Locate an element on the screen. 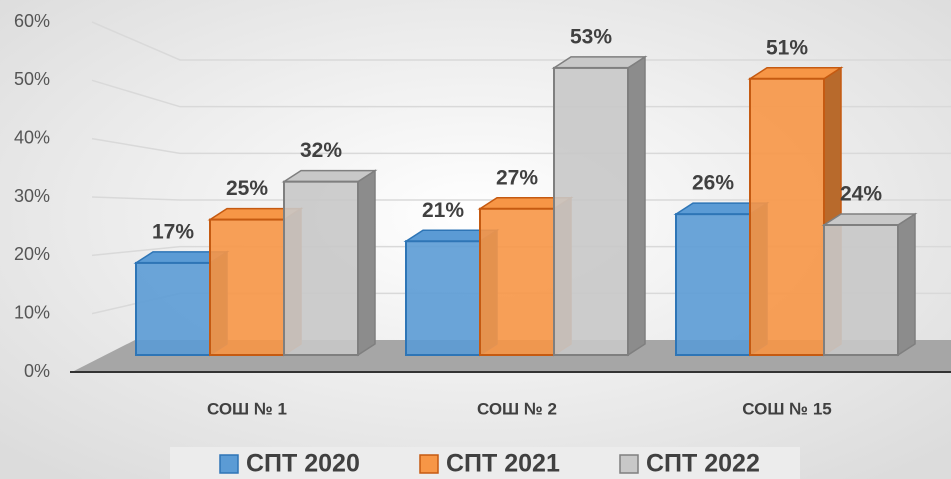 The height and width of the screenshot is (479, 951). x-tick-label: СОШ № 2 is located at coordinates (517, 408).